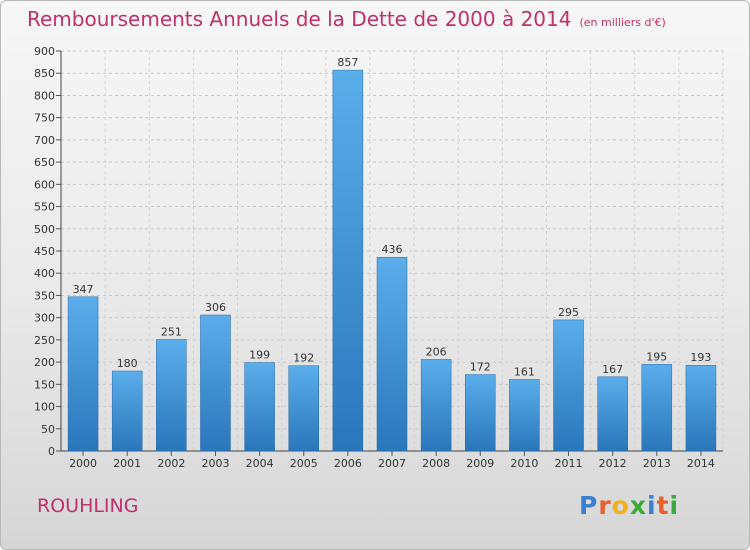 The height and width of the screenshot is (550, 750). Describe the element at coordinates (657, 408) in the screenshot. I see `bar-2013` at that location.